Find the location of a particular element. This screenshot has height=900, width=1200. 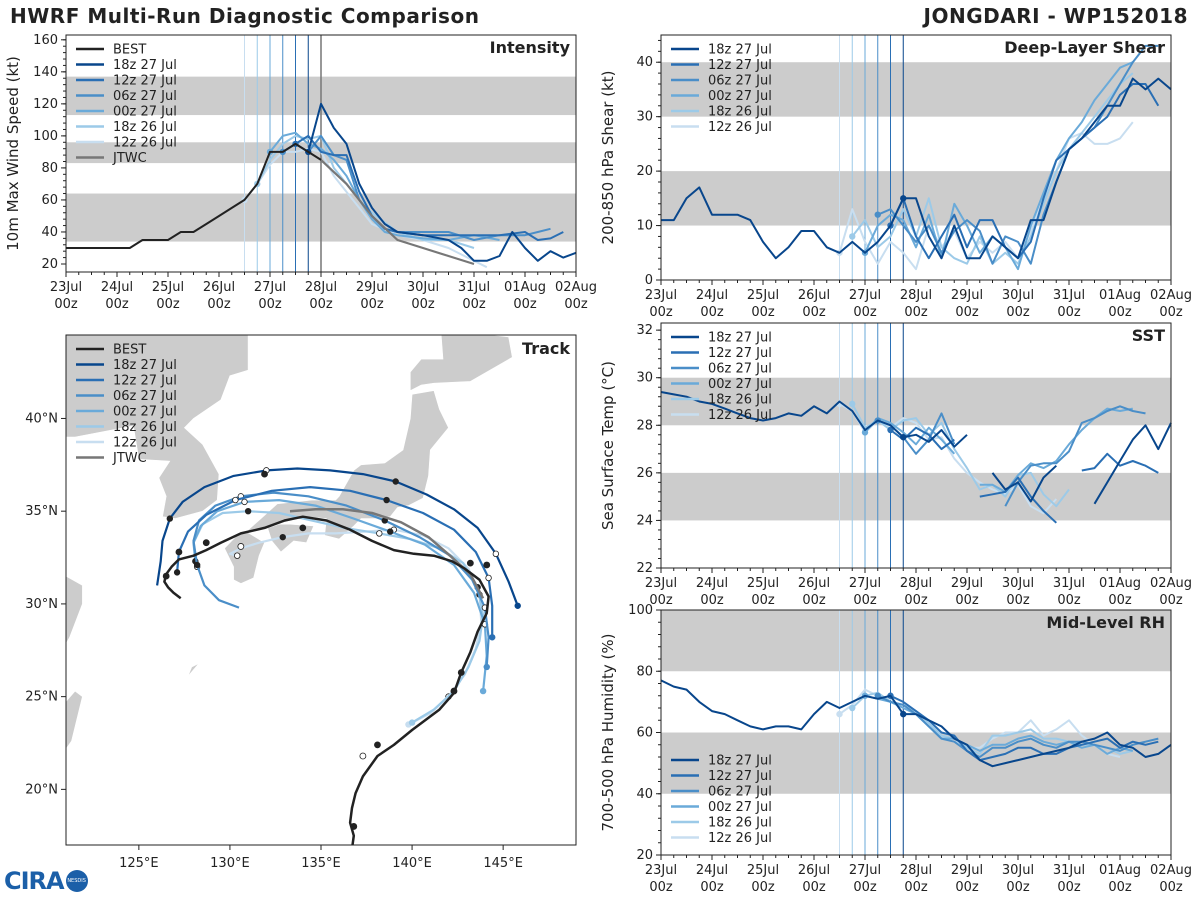

shading-band is located at coordinates (916, 89).